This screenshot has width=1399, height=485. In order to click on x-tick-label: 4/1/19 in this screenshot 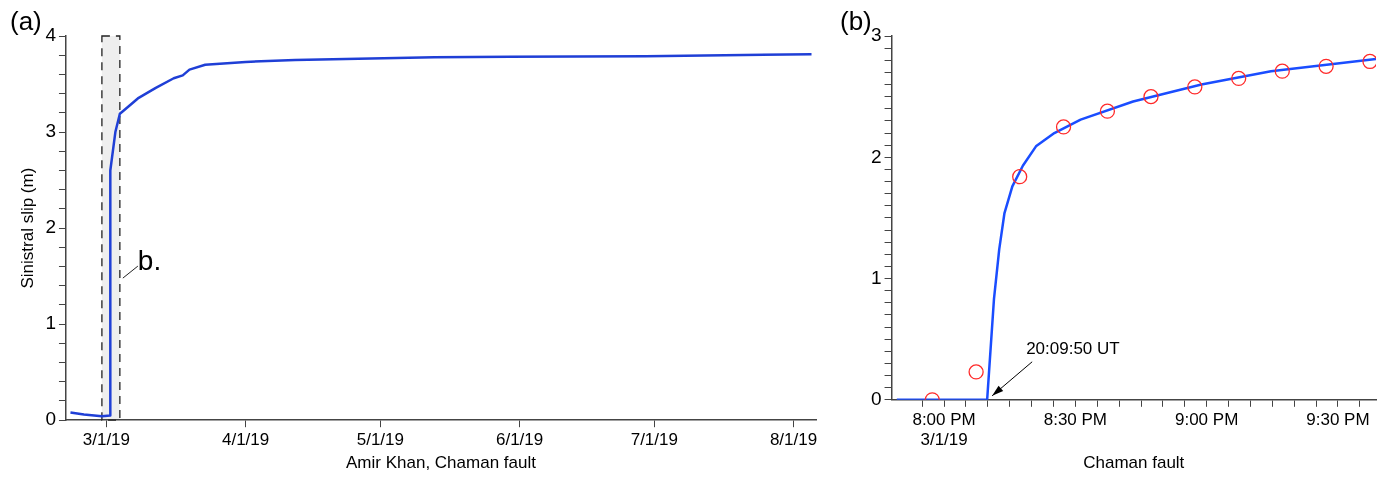, I will do `click(245, 440)`.